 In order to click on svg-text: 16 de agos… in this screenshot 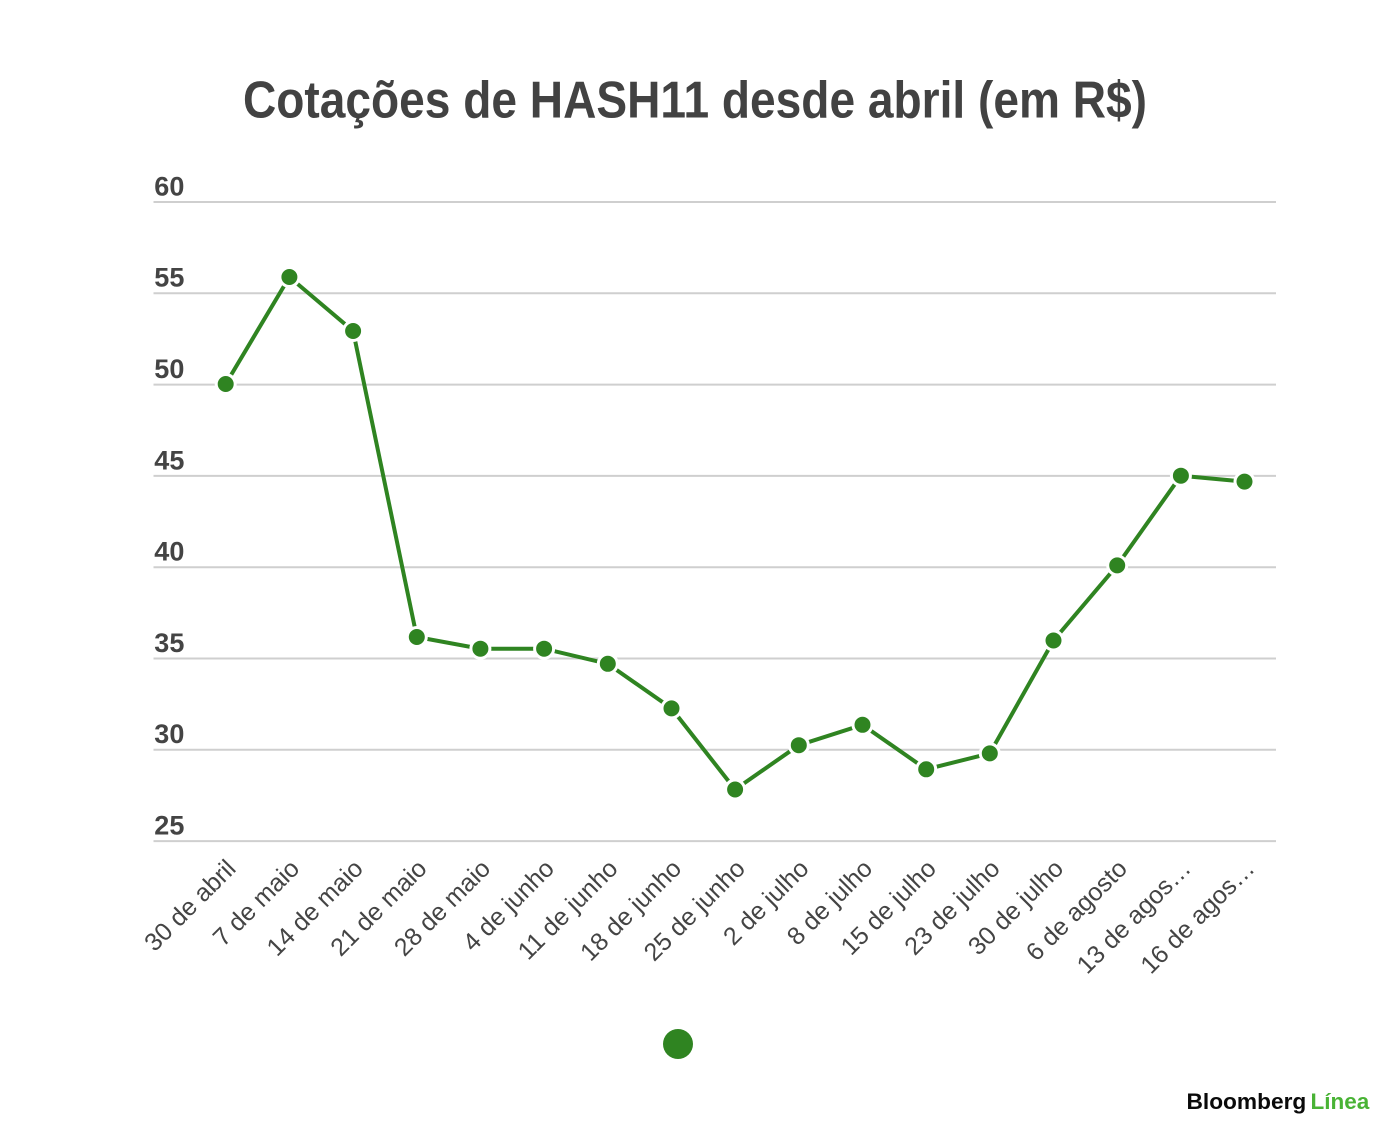, I will do `click(1197, 916)`.